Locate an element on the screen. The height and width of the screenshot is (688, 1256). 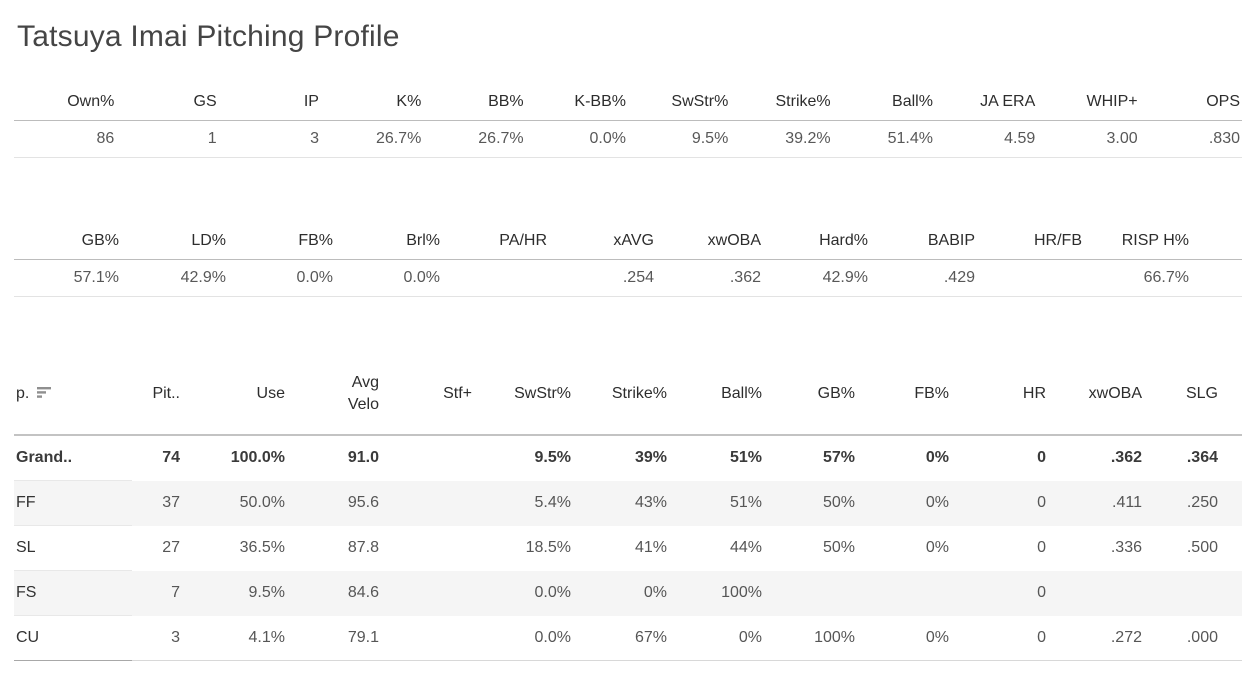
pitch-stat-pit: 27 is located at coordinates (171, 547).